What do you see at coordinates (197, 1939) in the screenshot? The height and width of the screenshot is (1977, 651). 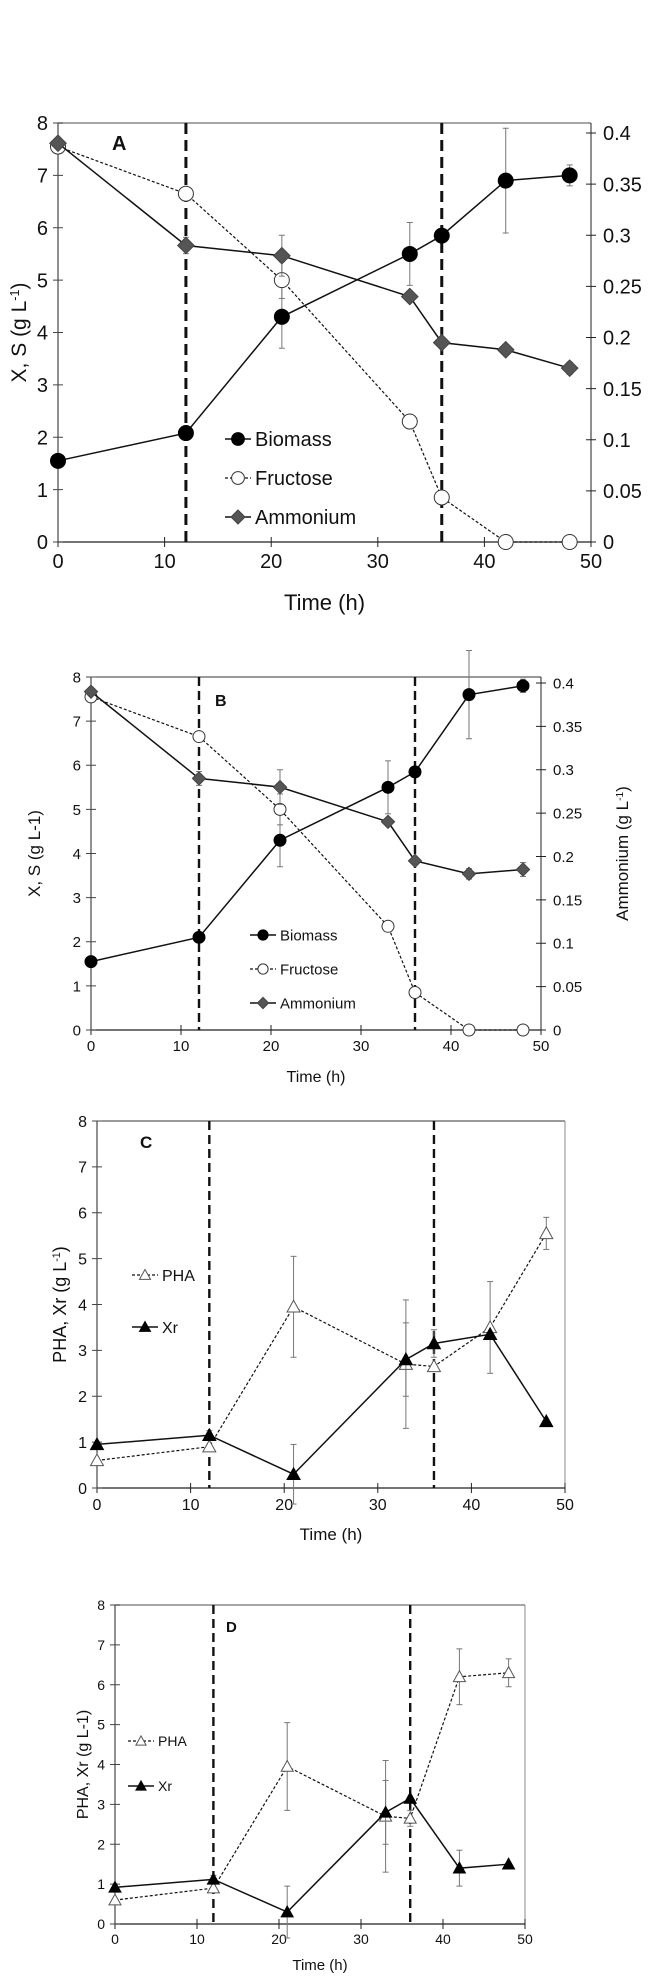 I see `x-tick-label: 10` at bounding box center [197, 1939].